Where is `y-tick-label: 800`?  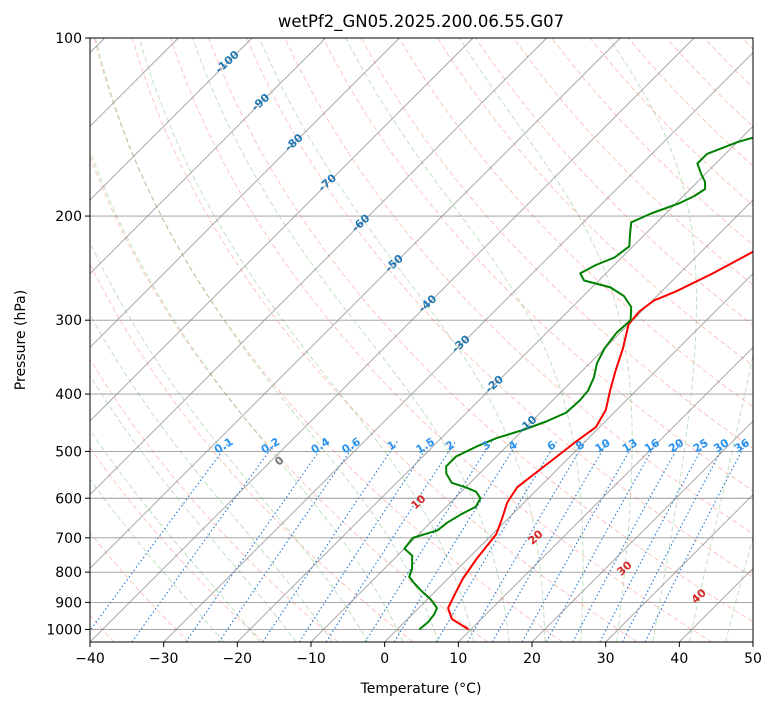
y-tick-label: 800 is located at coordinates (68, 573).